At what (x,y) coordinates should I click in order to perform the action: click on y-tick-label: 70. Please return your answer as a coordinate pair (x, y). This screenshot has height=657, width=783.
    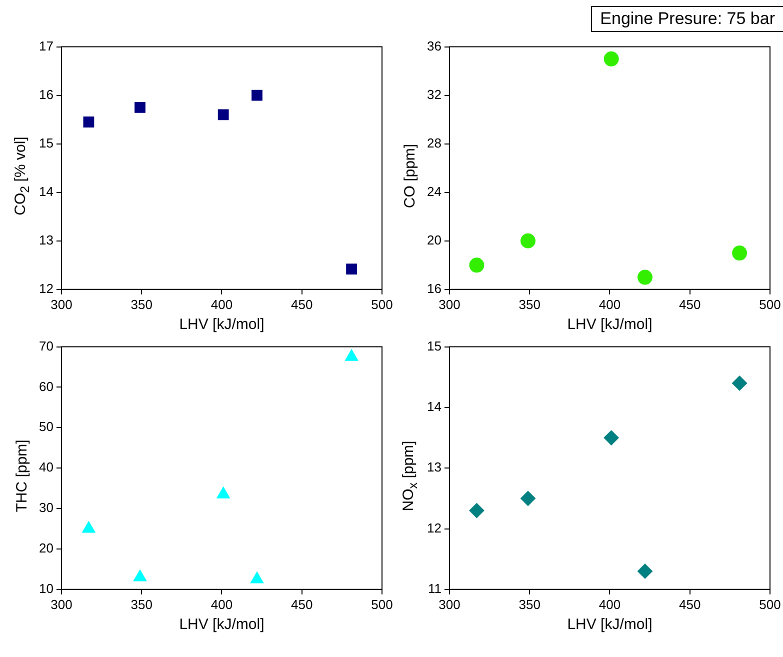
    Looking at the image, I should click on (46, 346).